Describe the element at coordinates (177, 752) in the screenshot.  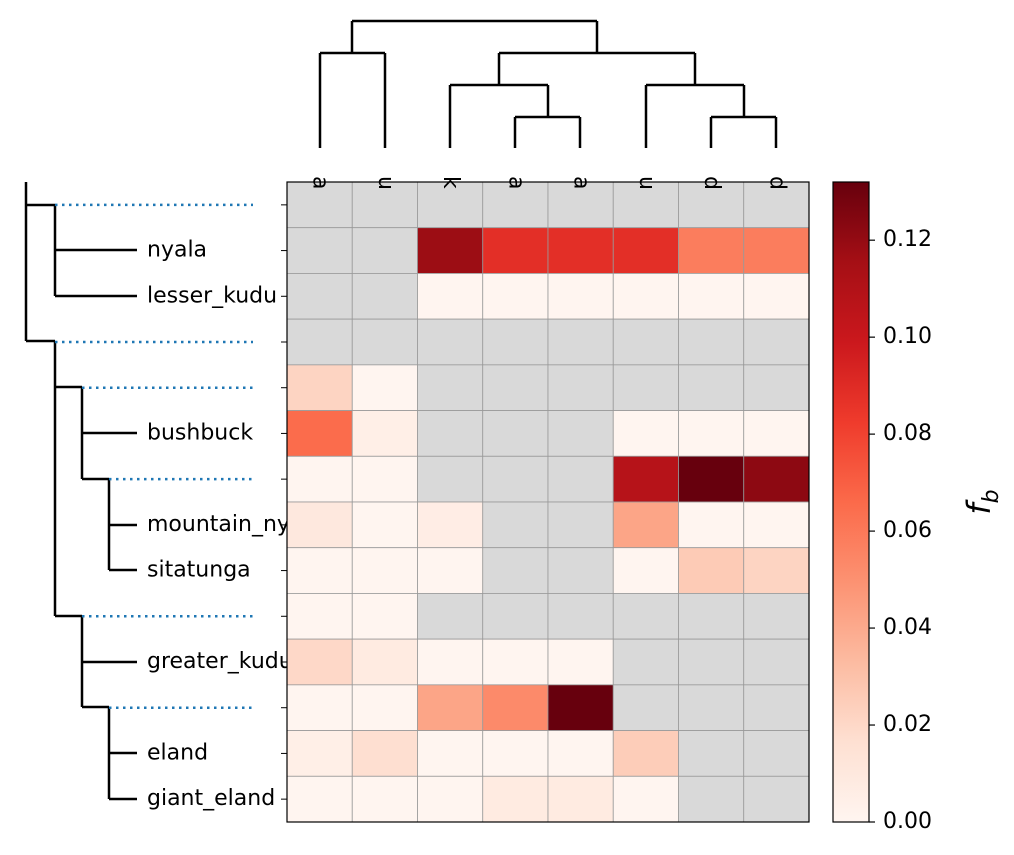
I see `row-label: eland` at that location.